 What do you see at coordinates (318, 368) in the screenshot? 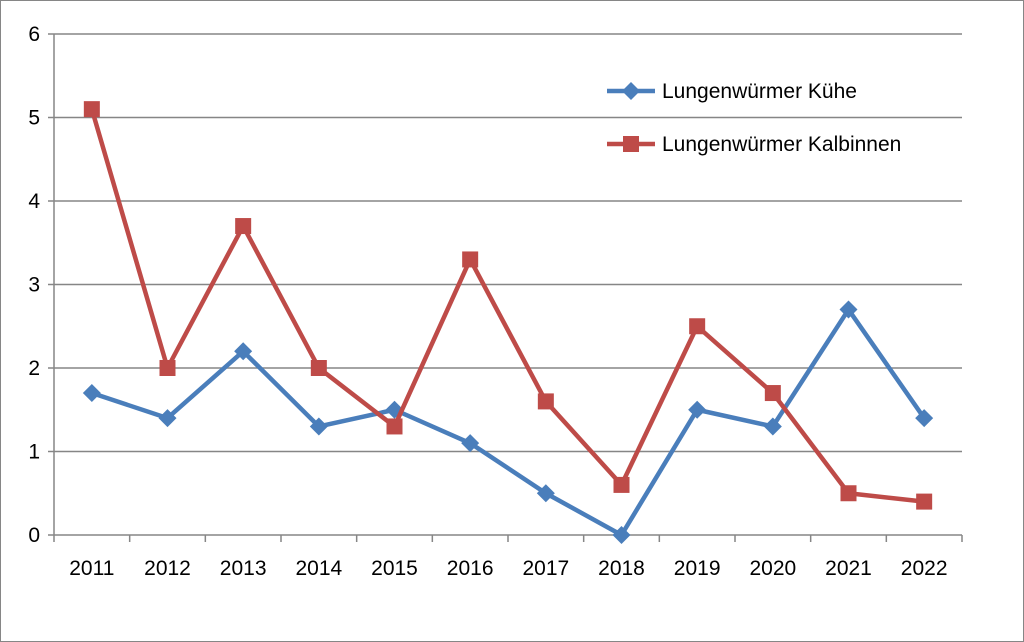
I see `series-2-point-2014` at bounding box center [318, 368].